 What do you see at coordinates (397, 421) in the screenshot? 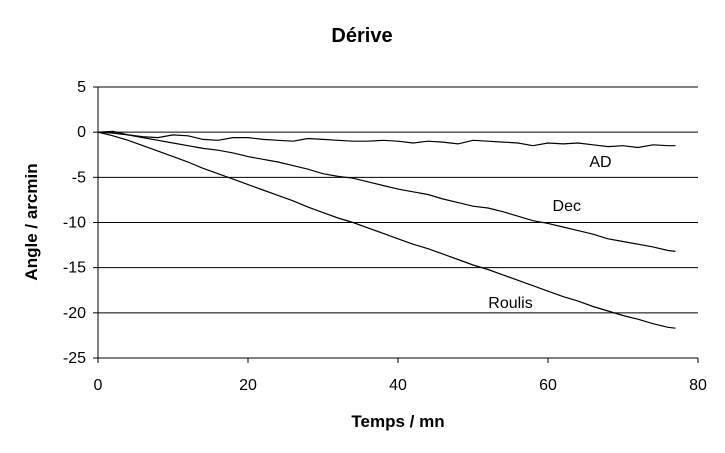
I see `x-axis-title: Temps / mn` at bounding box center [397, 421].